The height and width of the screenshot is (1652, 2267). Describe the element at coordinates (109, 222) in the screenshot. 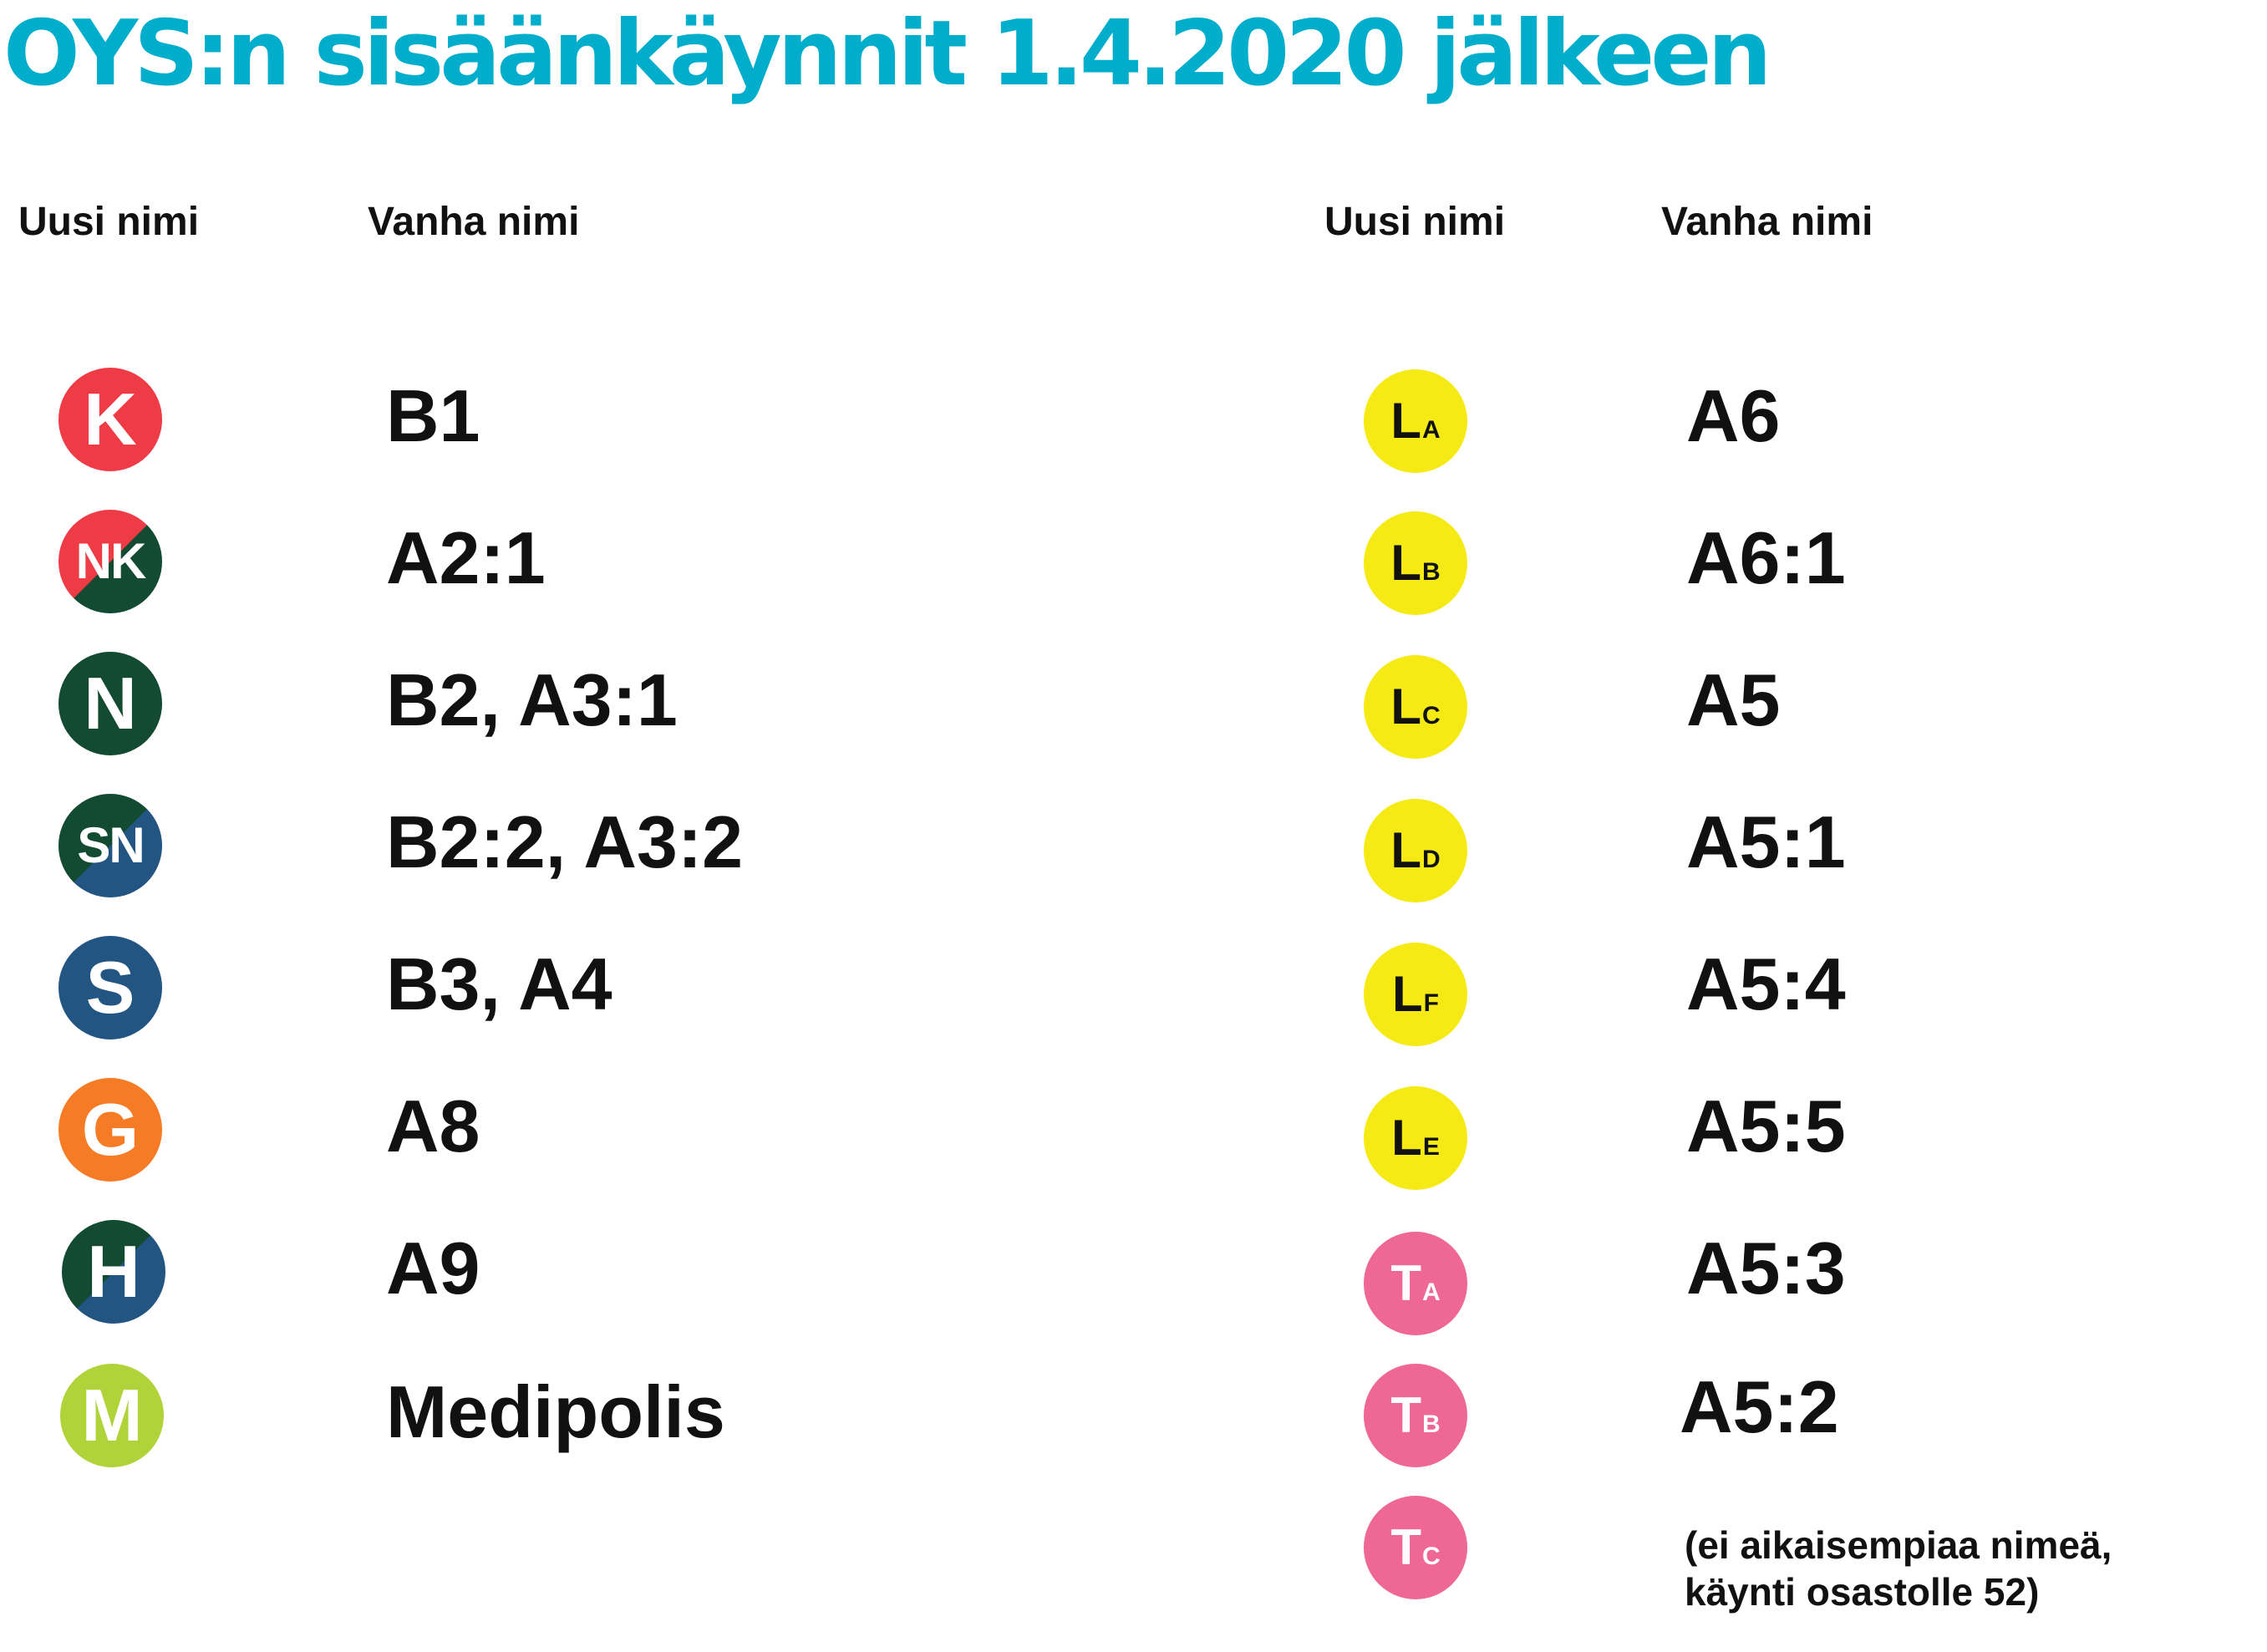

I see `left-header-new-name: Uusi nimi` at that location.